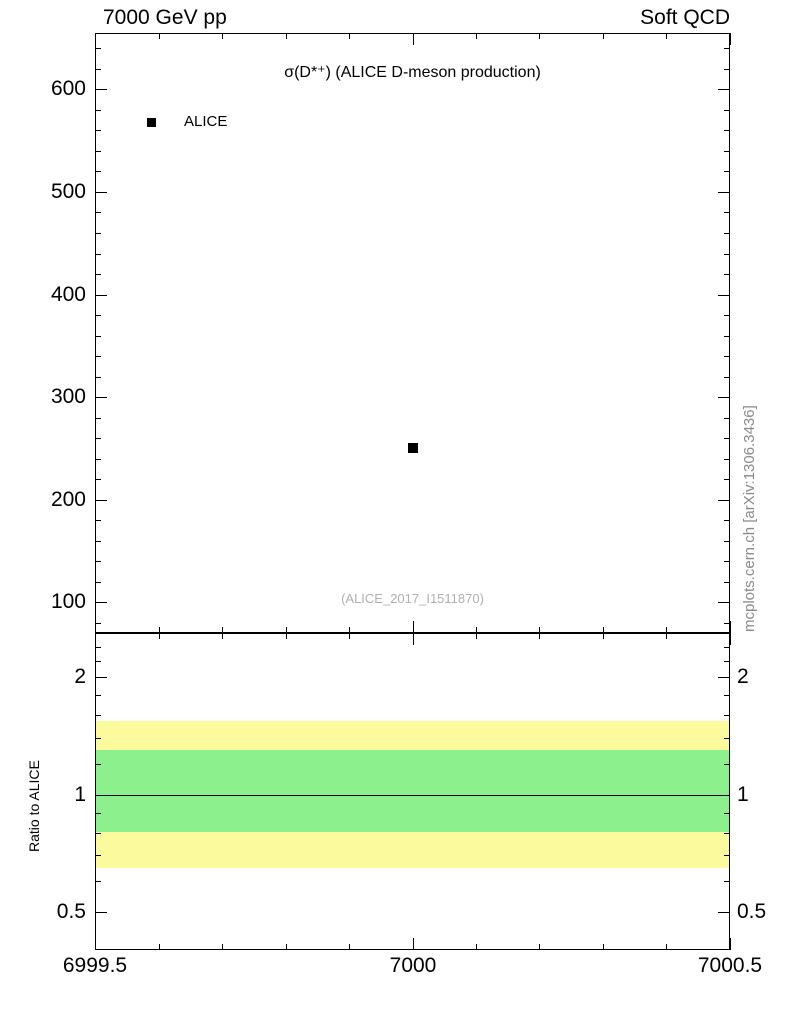  Describe the element at coordinates (749, 518) in the screenshot. I see `mcplots-arxiv-side-label: mcplots.cern.ch [arXiv:1306.3436]` at that location.